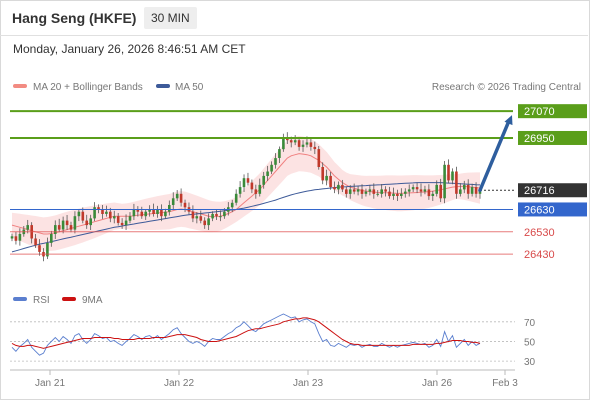  Describe the element at coordinates (539, 255) in the screenshot. I see `level-label-26430: 26430` at that location.